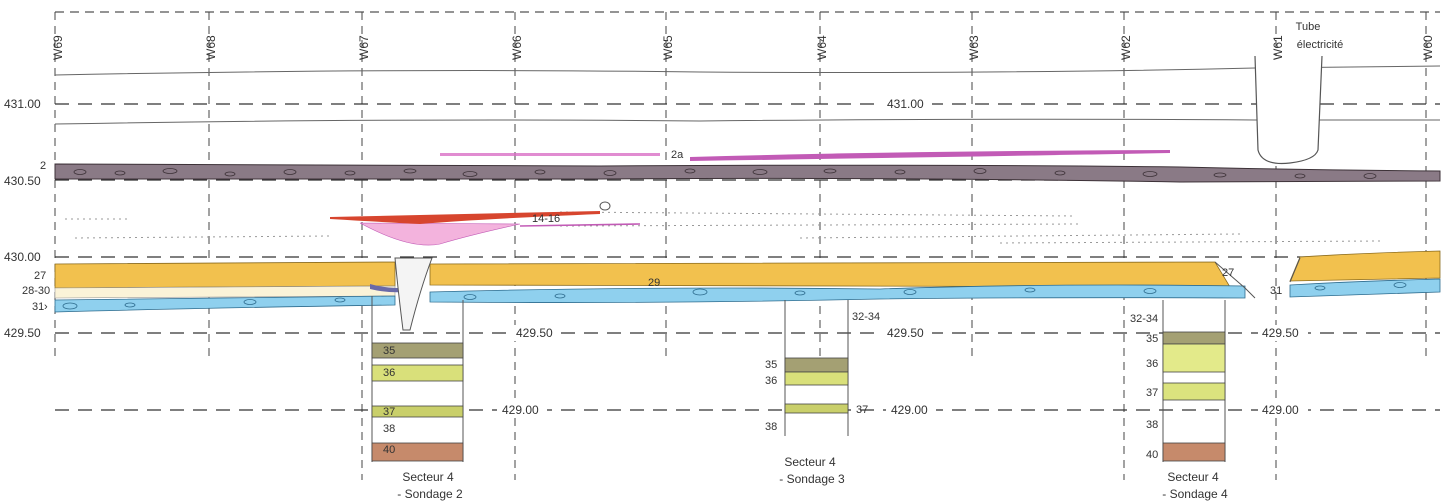 This screenshot has width=1450, height=504. Describe the element at coordinates (1365, 288) in the screenshot. I see `layer-31-right` at that location.